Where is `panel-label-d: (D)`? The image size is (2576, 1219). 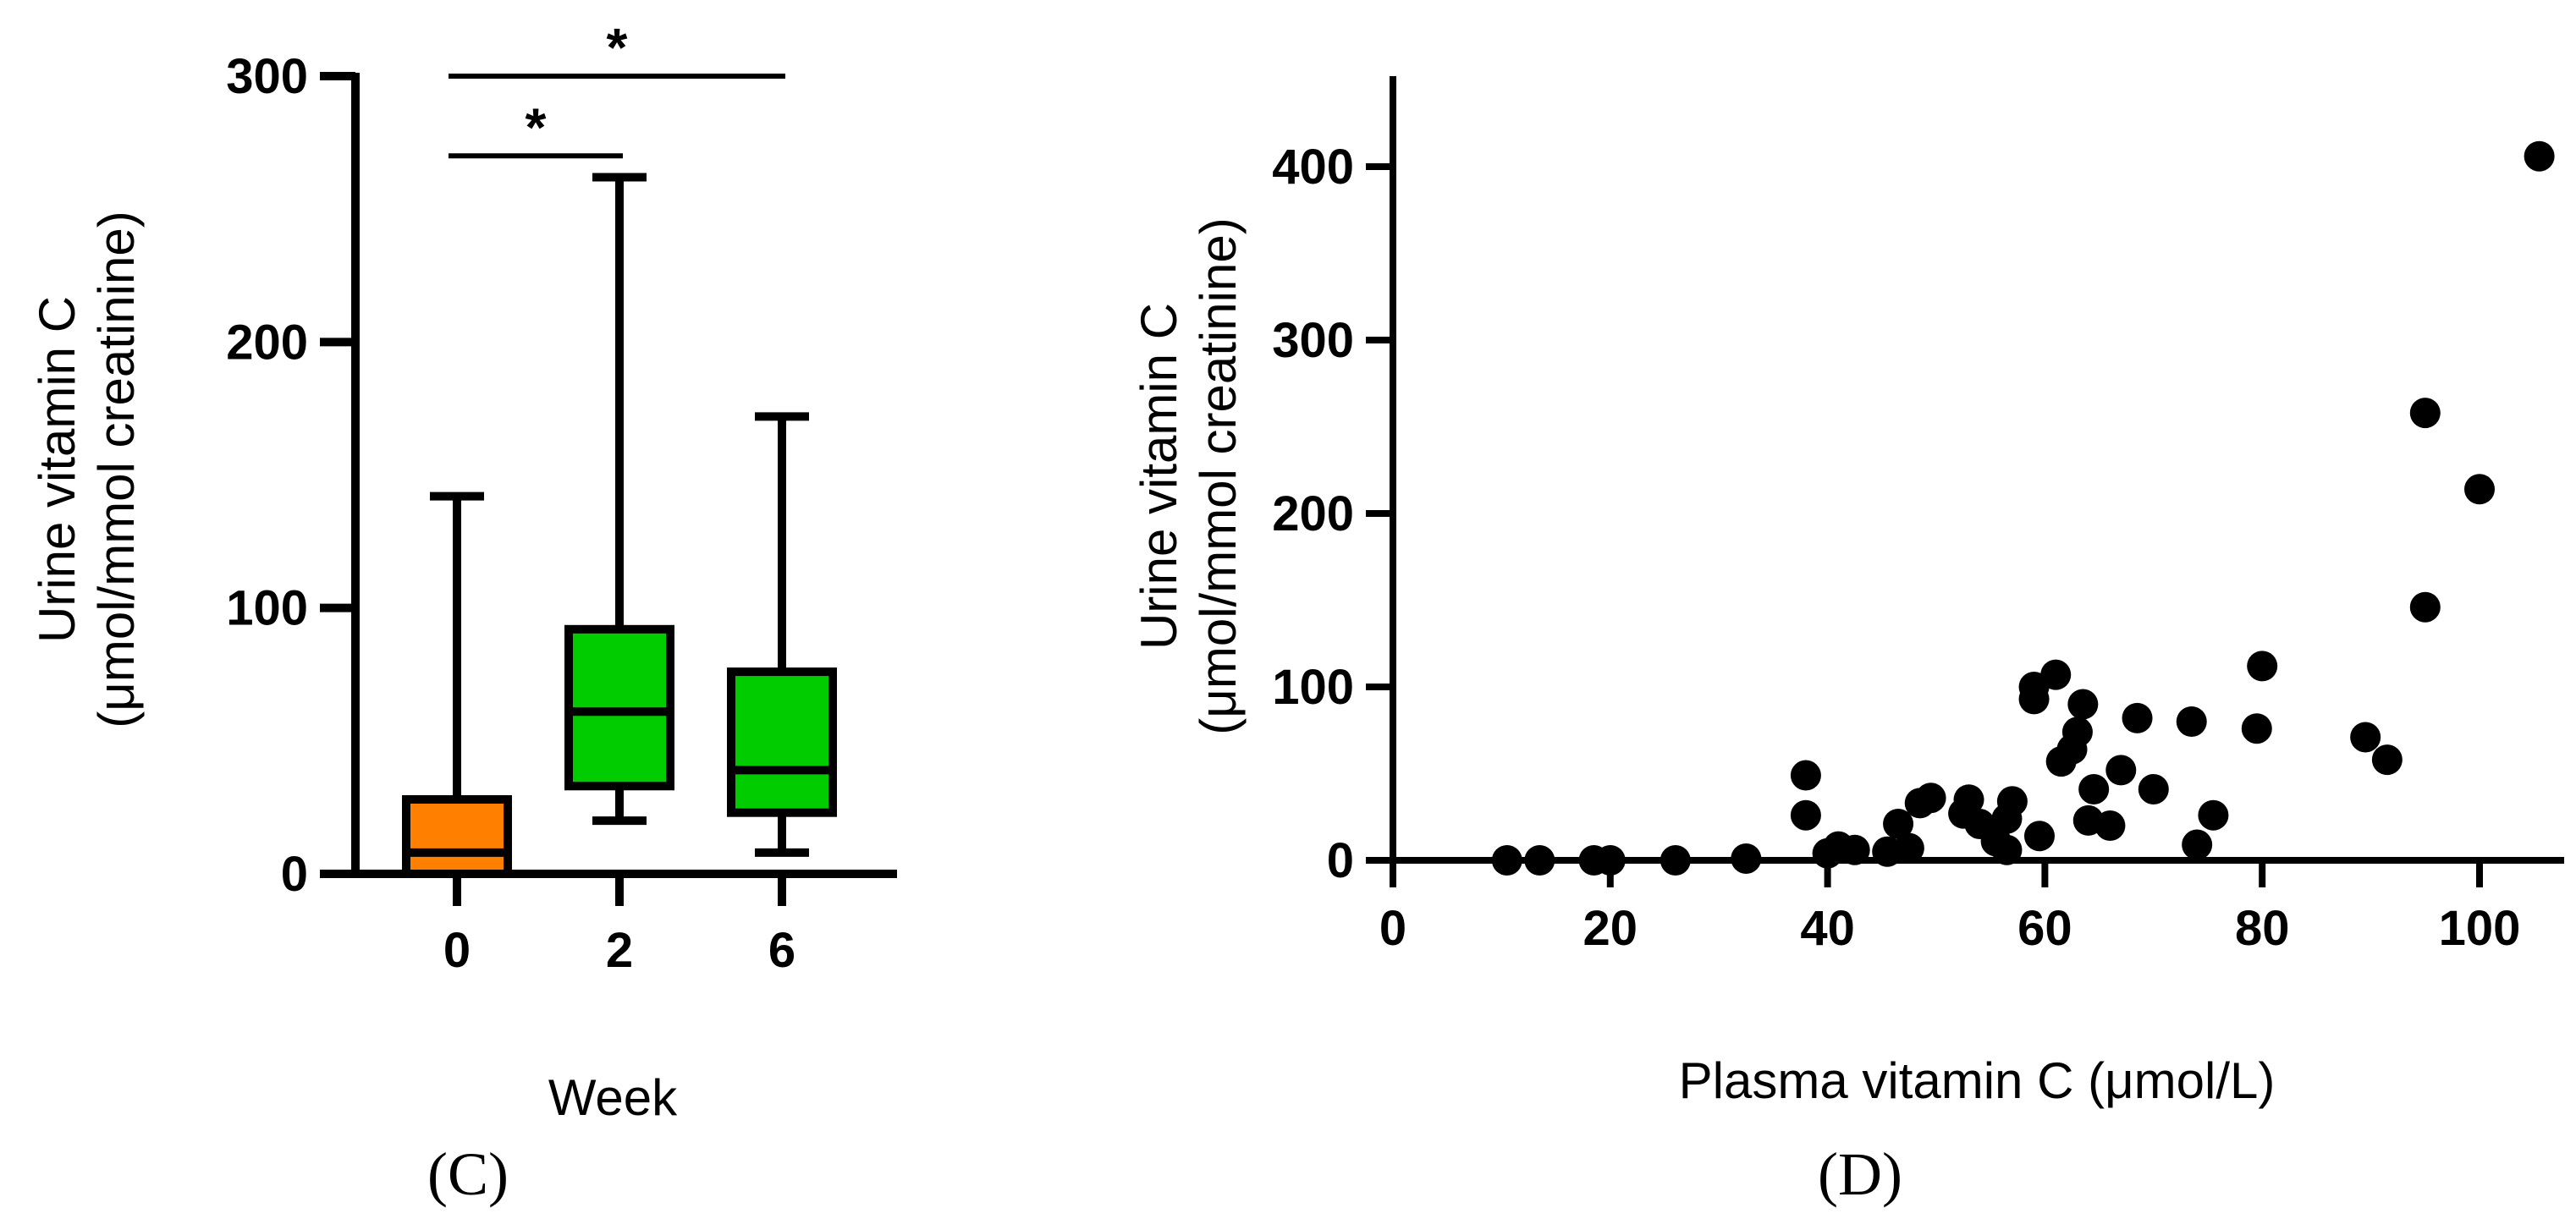
panel-label-d: (D) is located at coordinates (1860, 1174).